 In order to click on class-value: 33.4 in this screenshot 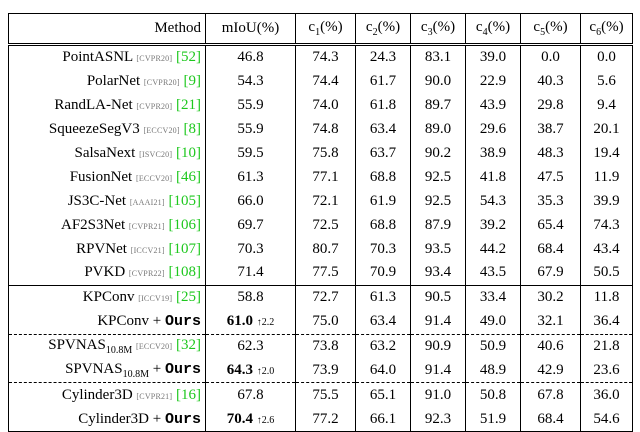, I will do `click(493, 297)`.